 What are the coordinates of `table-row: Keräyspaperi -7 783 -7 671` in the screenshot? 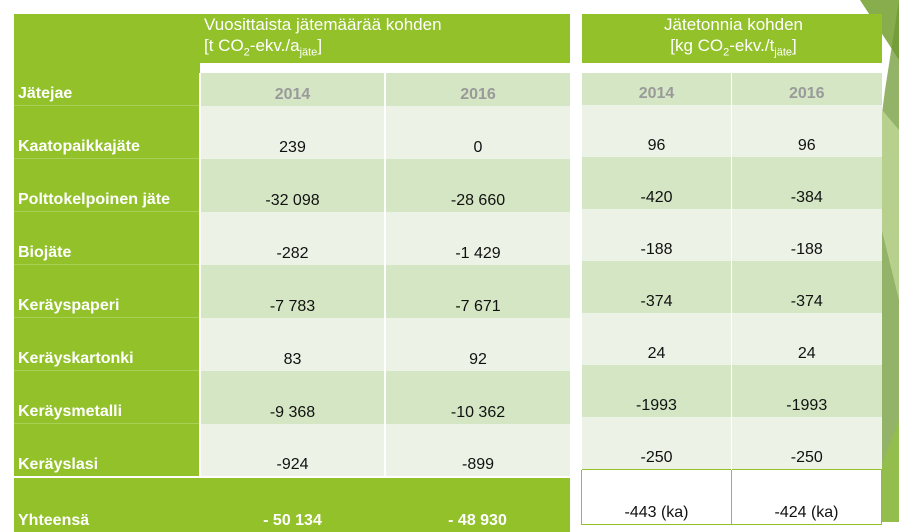 It's located at (292, 291).